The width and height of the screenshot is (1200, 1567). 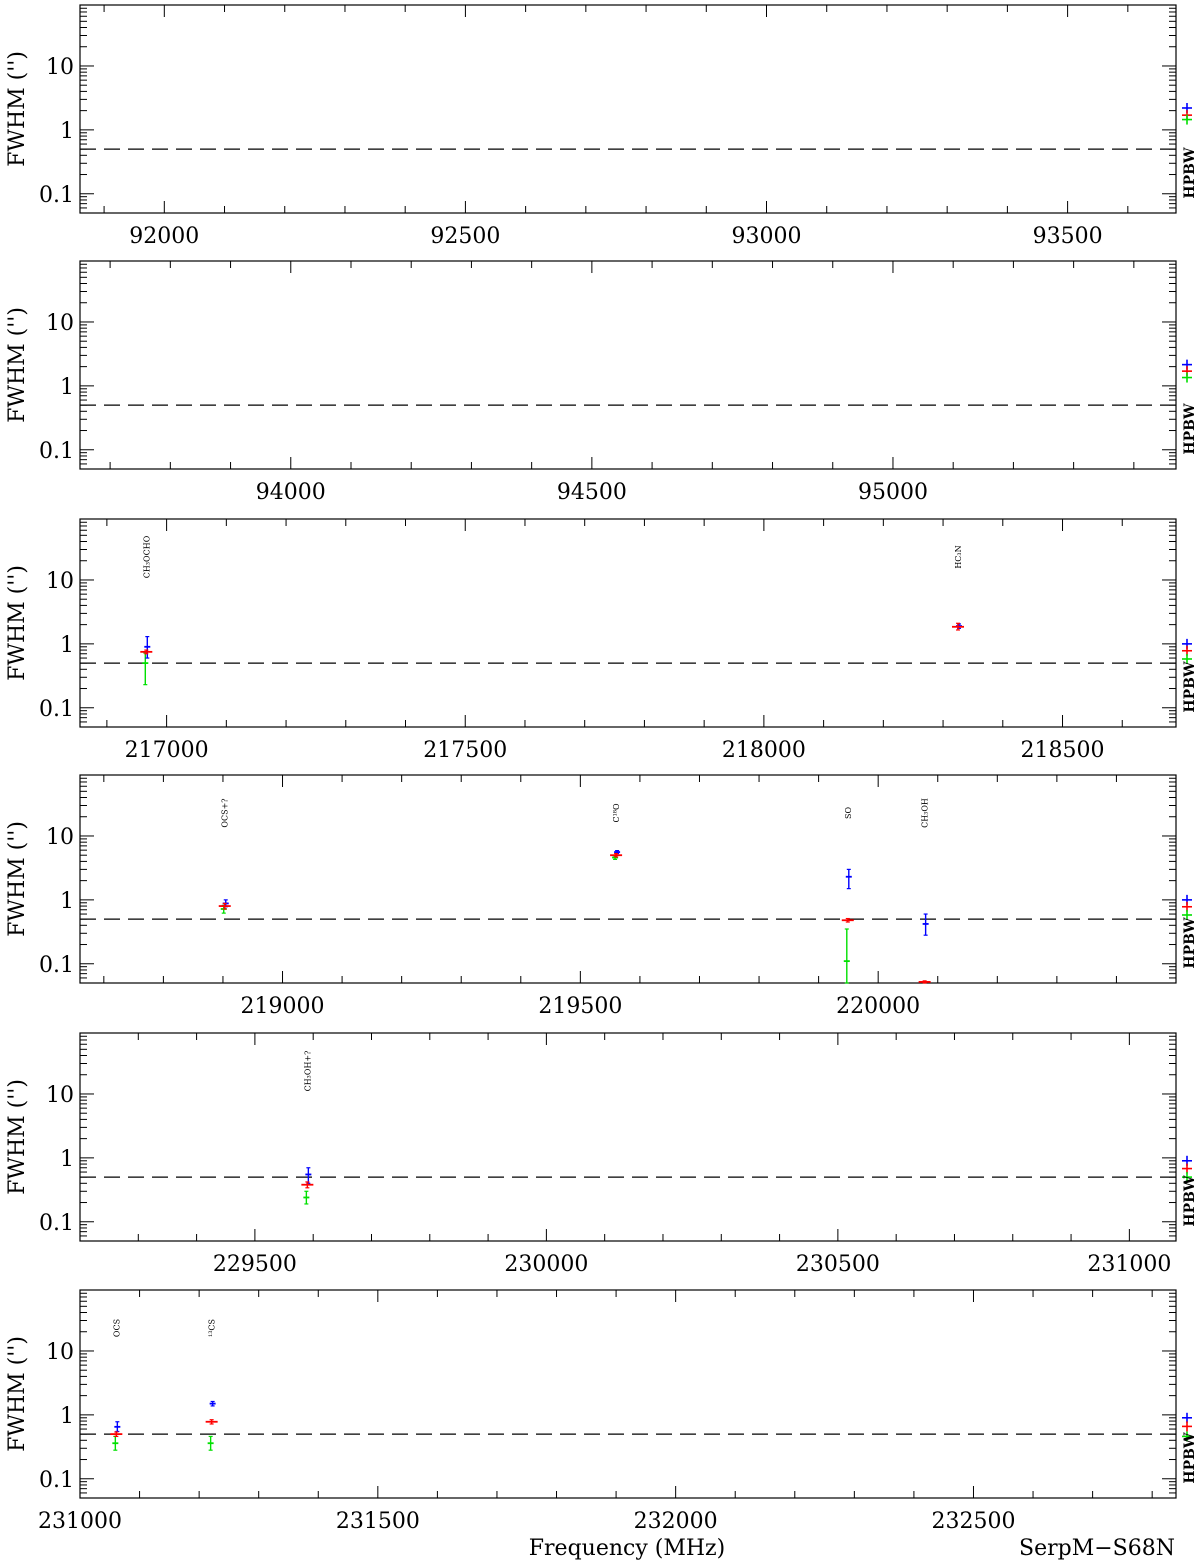 What do you see at coordinates (616, 831) in the screenshot?
I see `spectral-line: C¹⁸O` at bounding box center [616, 831].